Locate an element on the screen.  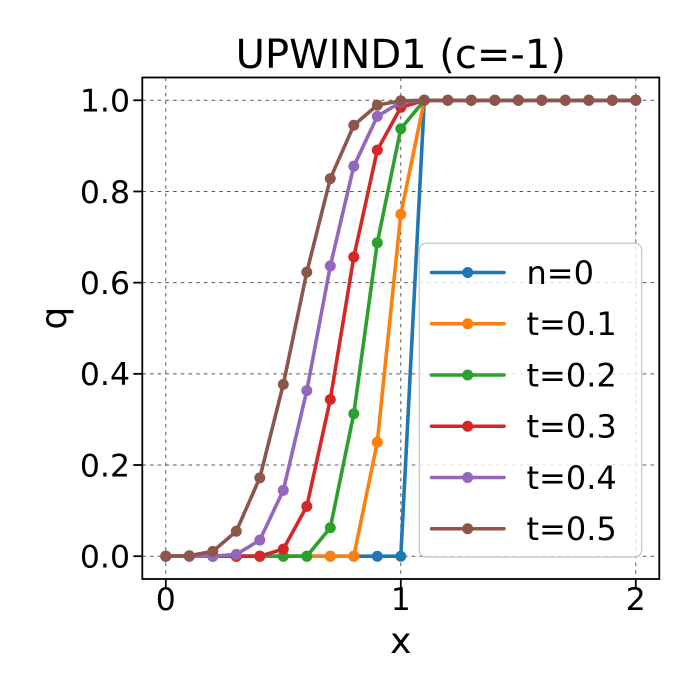
y-tick-label: 1.0 is located at coordinates (105, 102).